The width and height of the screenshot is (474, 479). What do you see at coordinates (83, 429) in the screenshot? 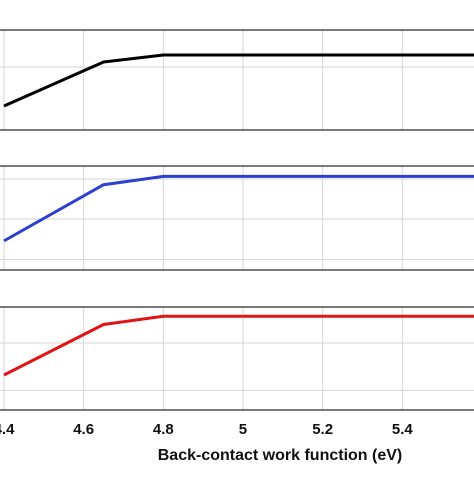
I see `x-tick-label: 4.6` at bounding box center [83, 429].